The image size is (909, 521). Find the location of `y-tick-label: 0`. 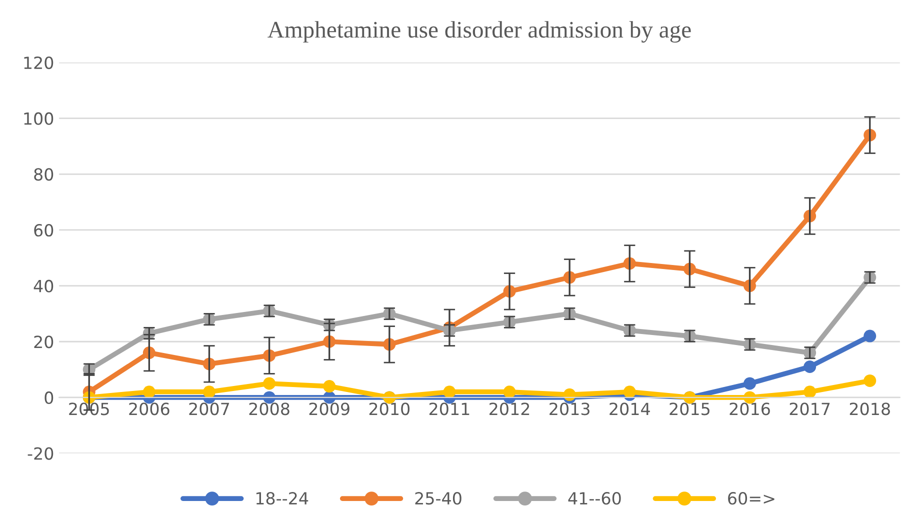

y-tick-label: 0 is located at coordinates (49, 397).